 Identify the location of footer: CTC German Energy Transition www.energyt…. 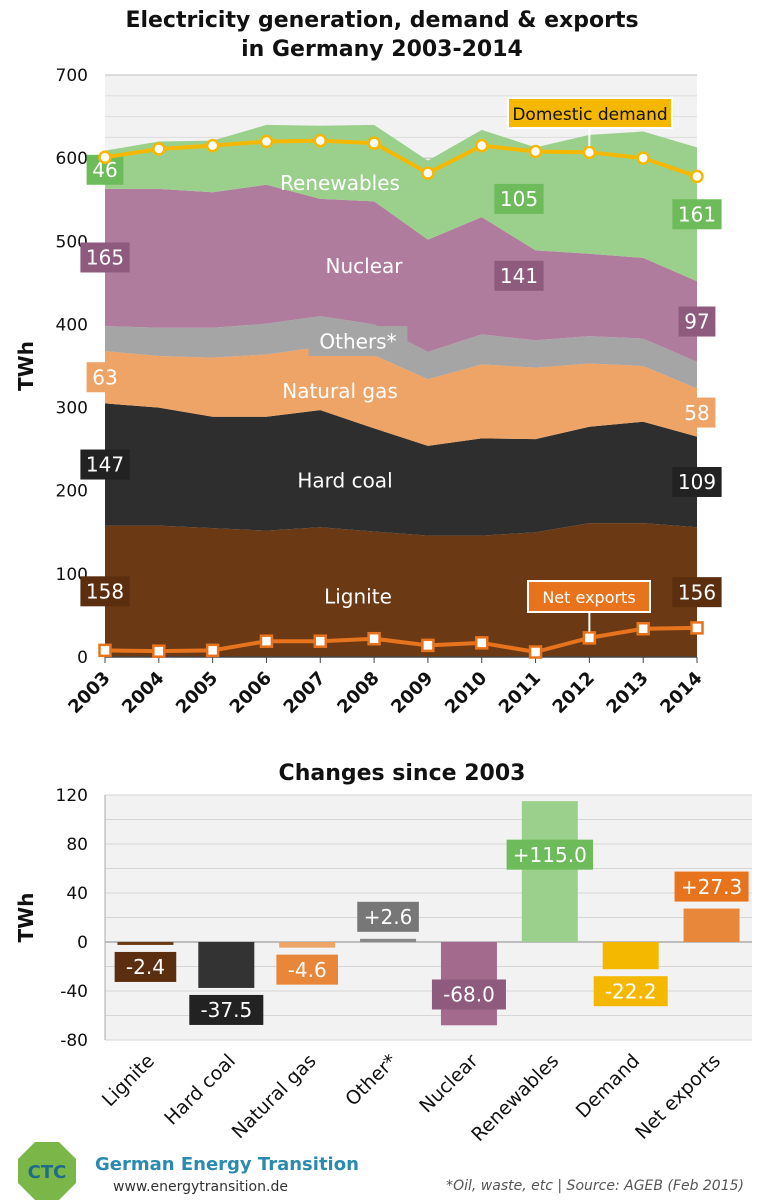
(381, 1171).